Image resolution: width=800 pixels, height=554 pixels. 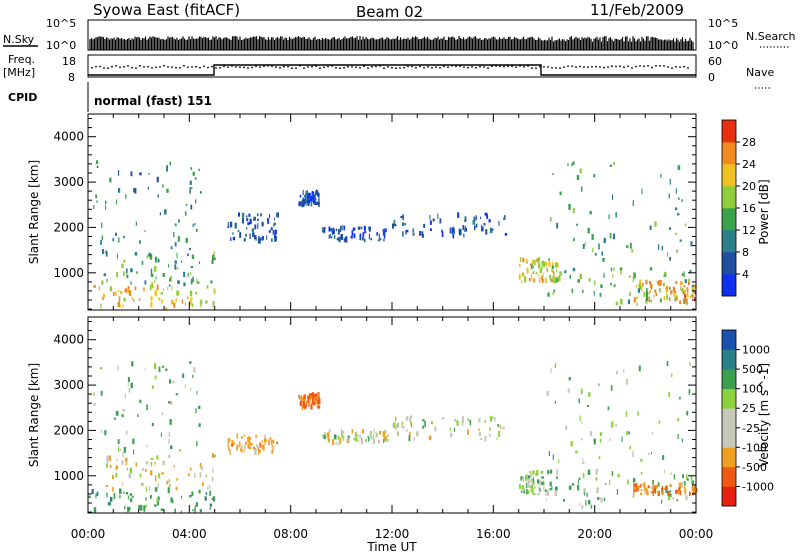 I want to click on colorbar-tick-label: 8, so click(x=745, y=252).